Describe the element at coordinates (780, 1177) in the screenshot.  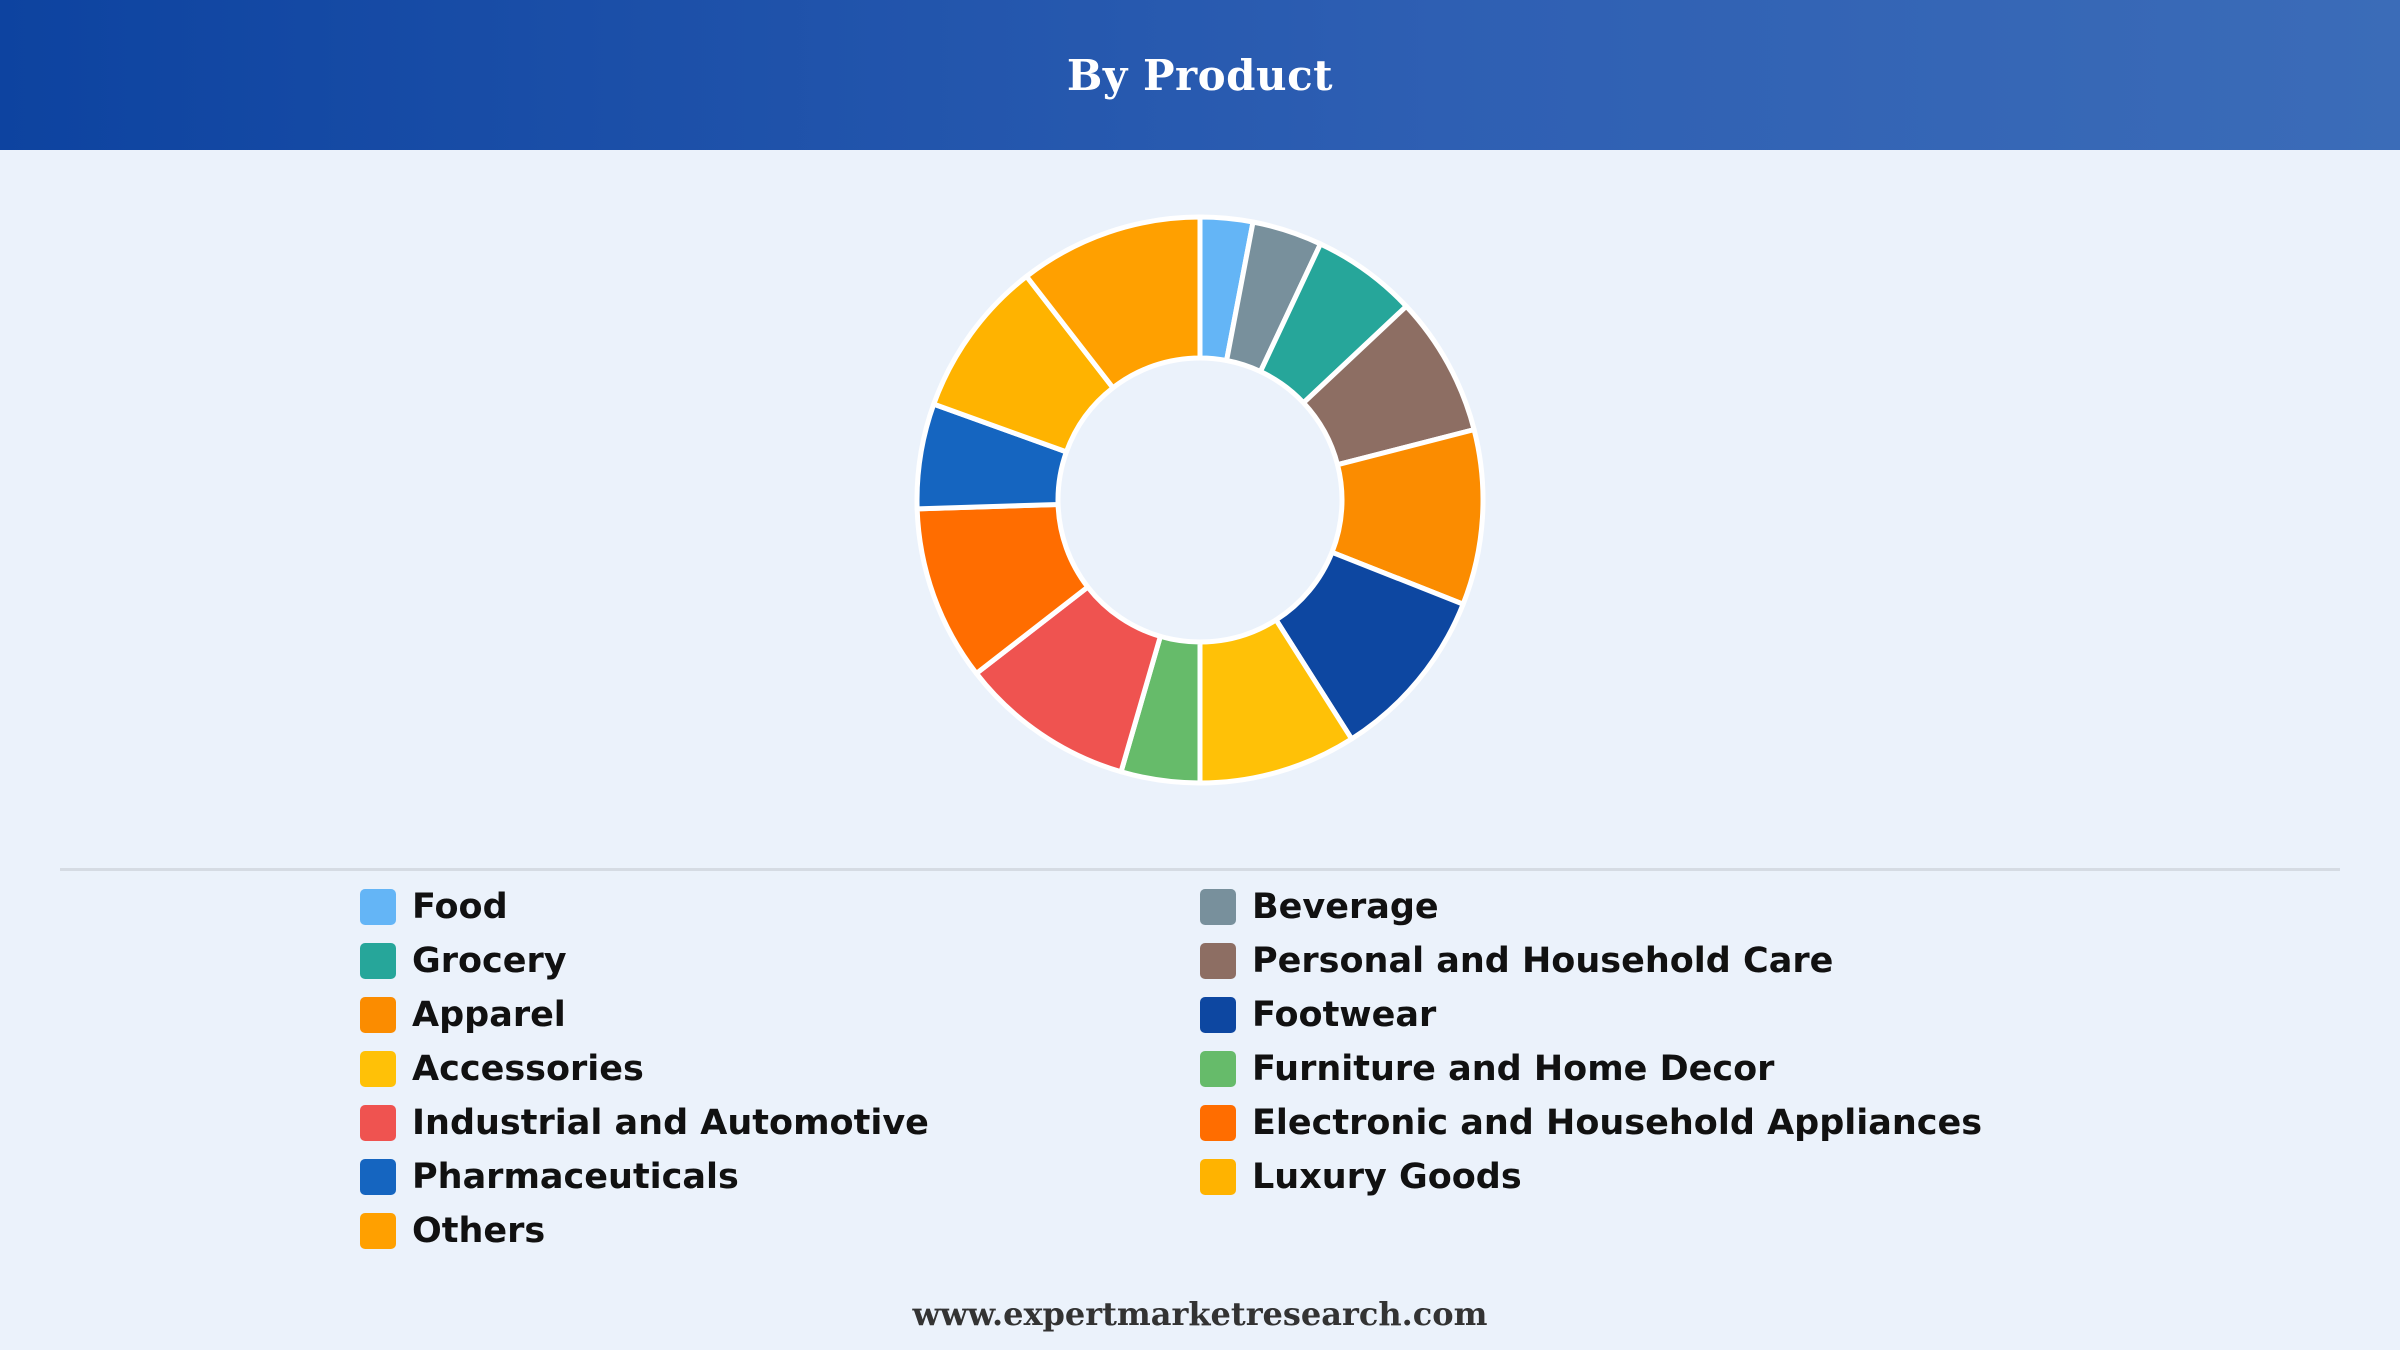
I see `legend-item-pharmaceuticals: Pharmaceuticals` at that location.